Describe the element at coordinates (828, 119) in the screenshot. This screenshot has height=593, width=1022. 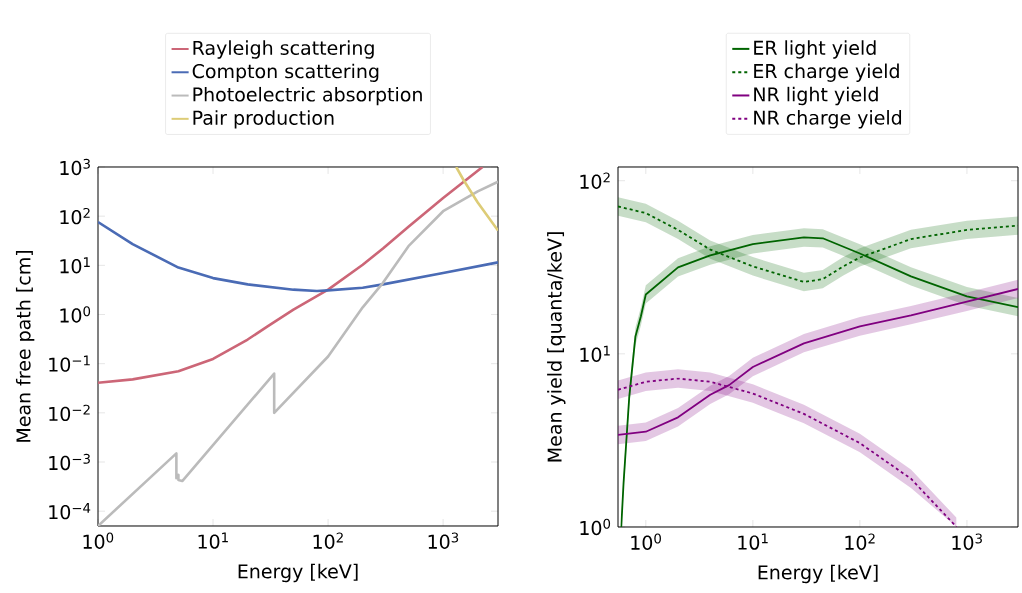
I see `legend-label: NR charge yield` at that location.